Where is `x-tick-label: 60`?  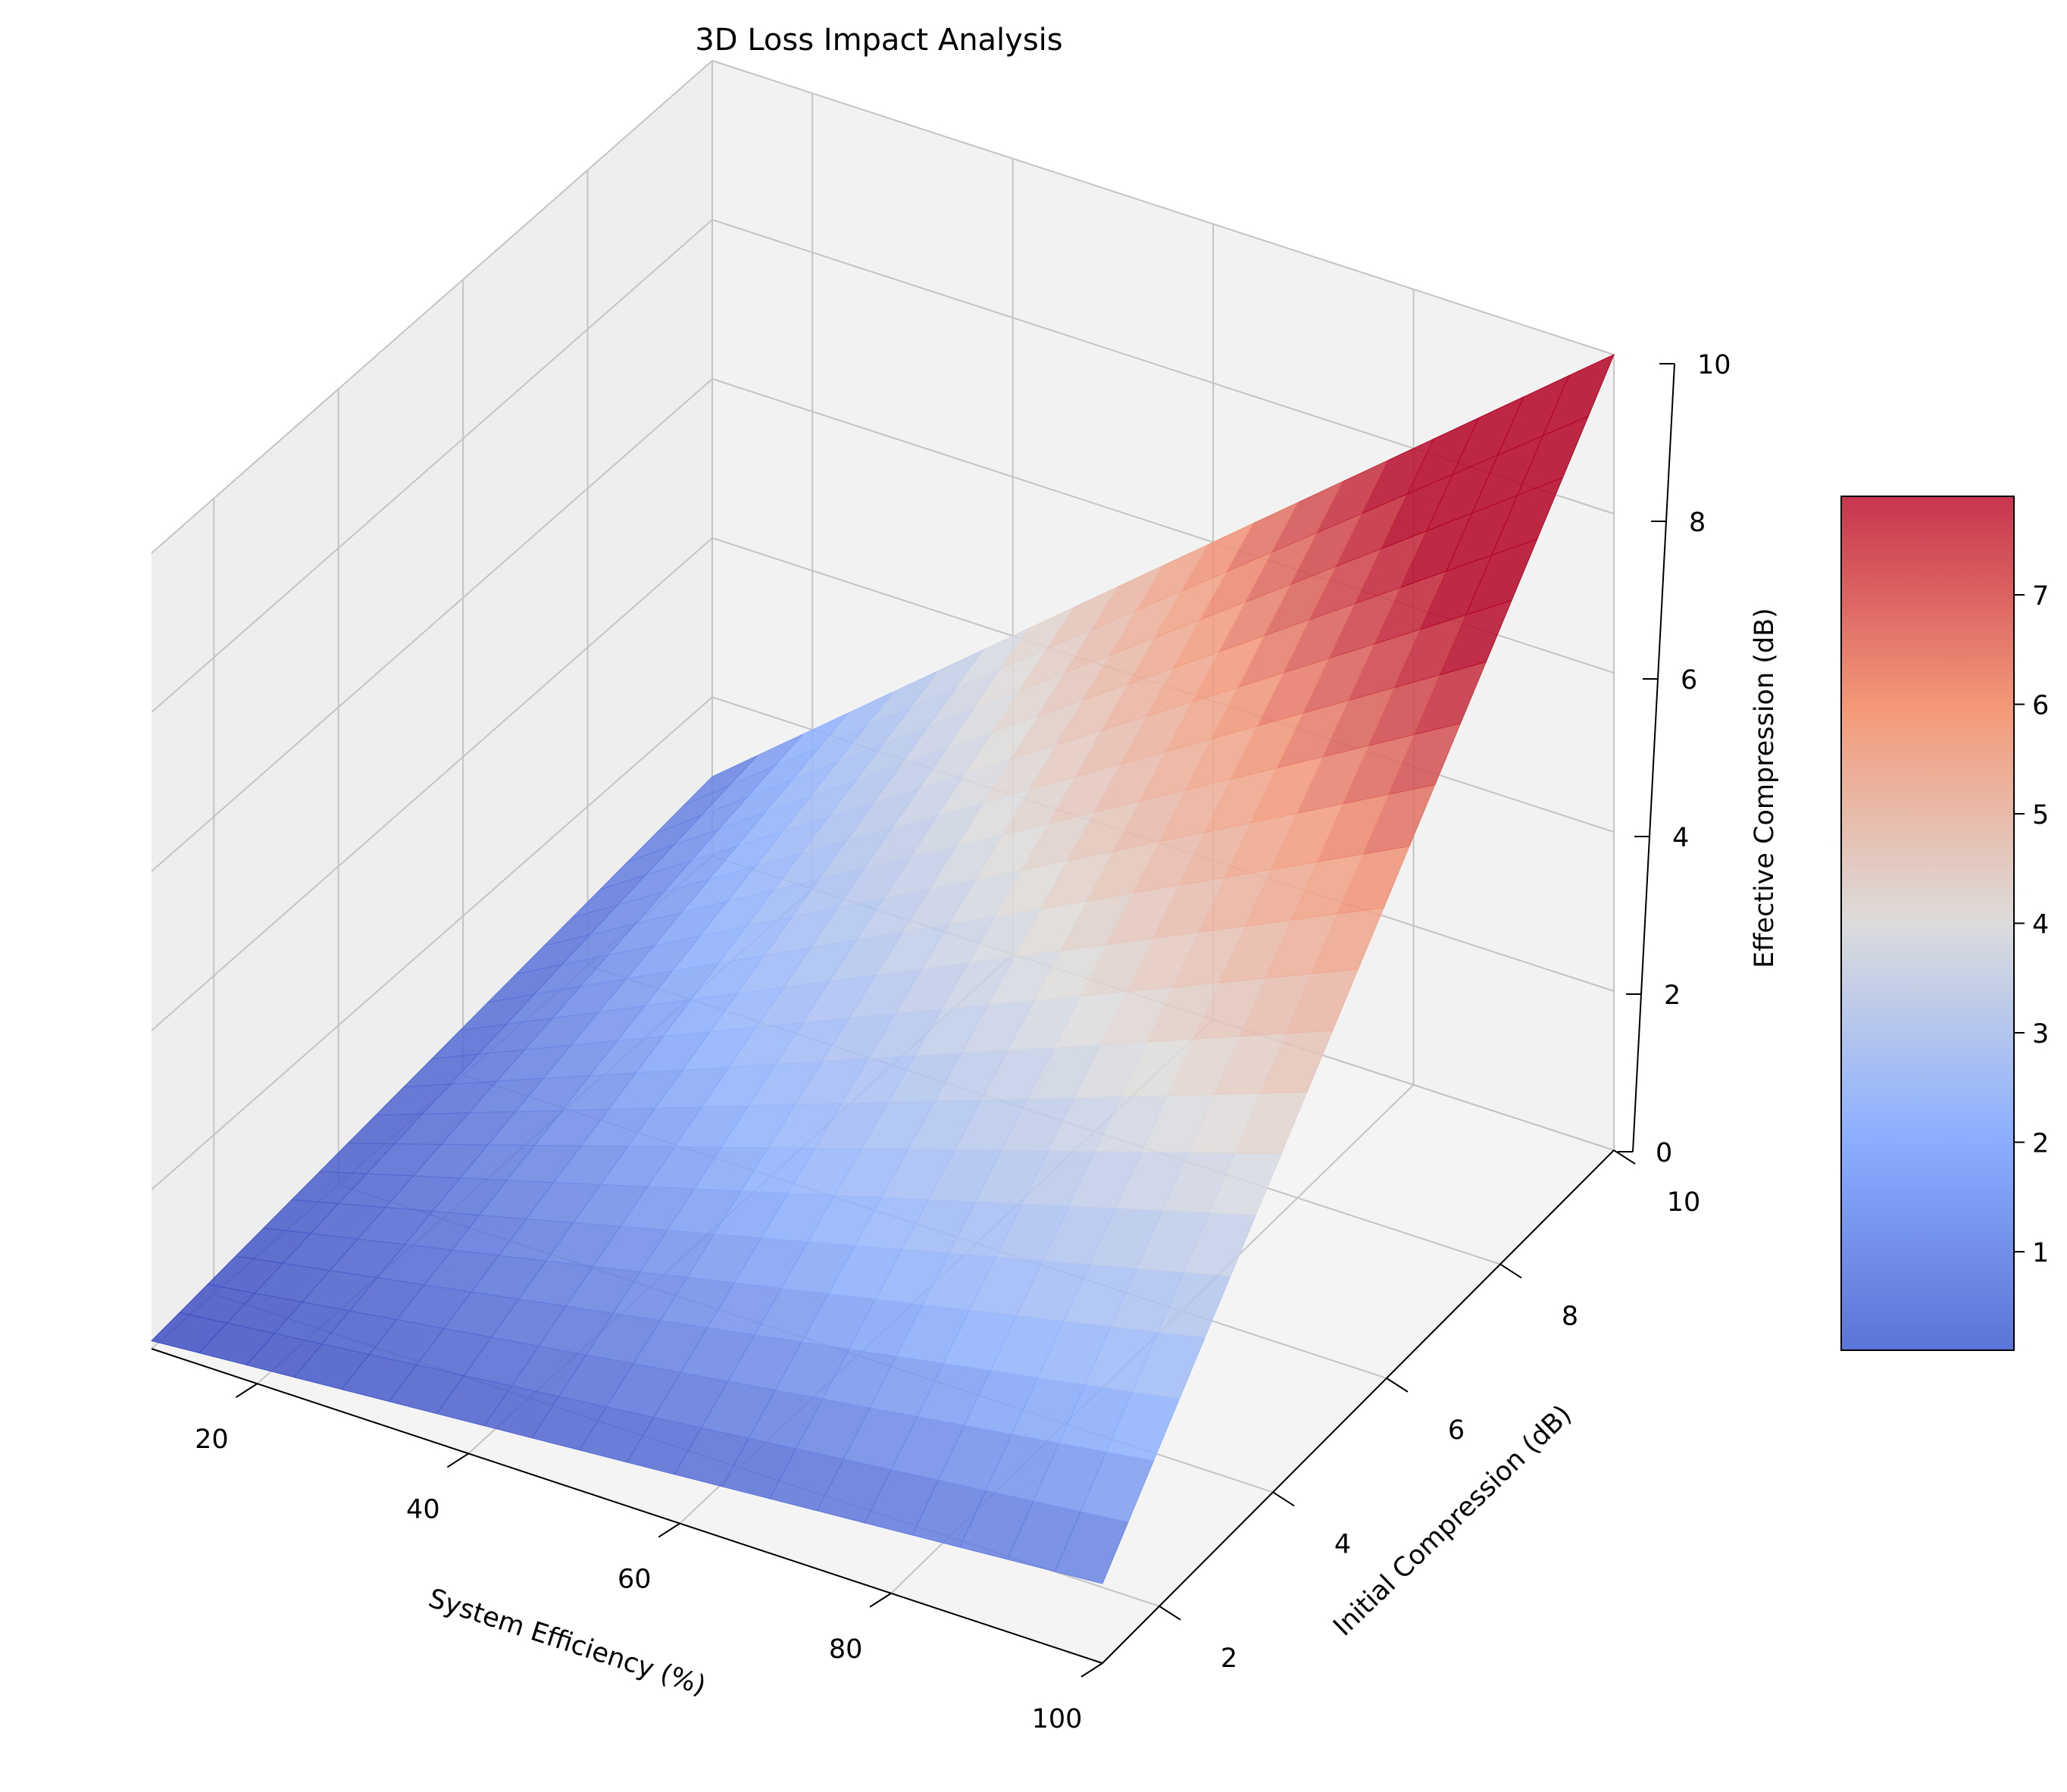 x-tick-label: 60 is located at coordinates (635, 1580).